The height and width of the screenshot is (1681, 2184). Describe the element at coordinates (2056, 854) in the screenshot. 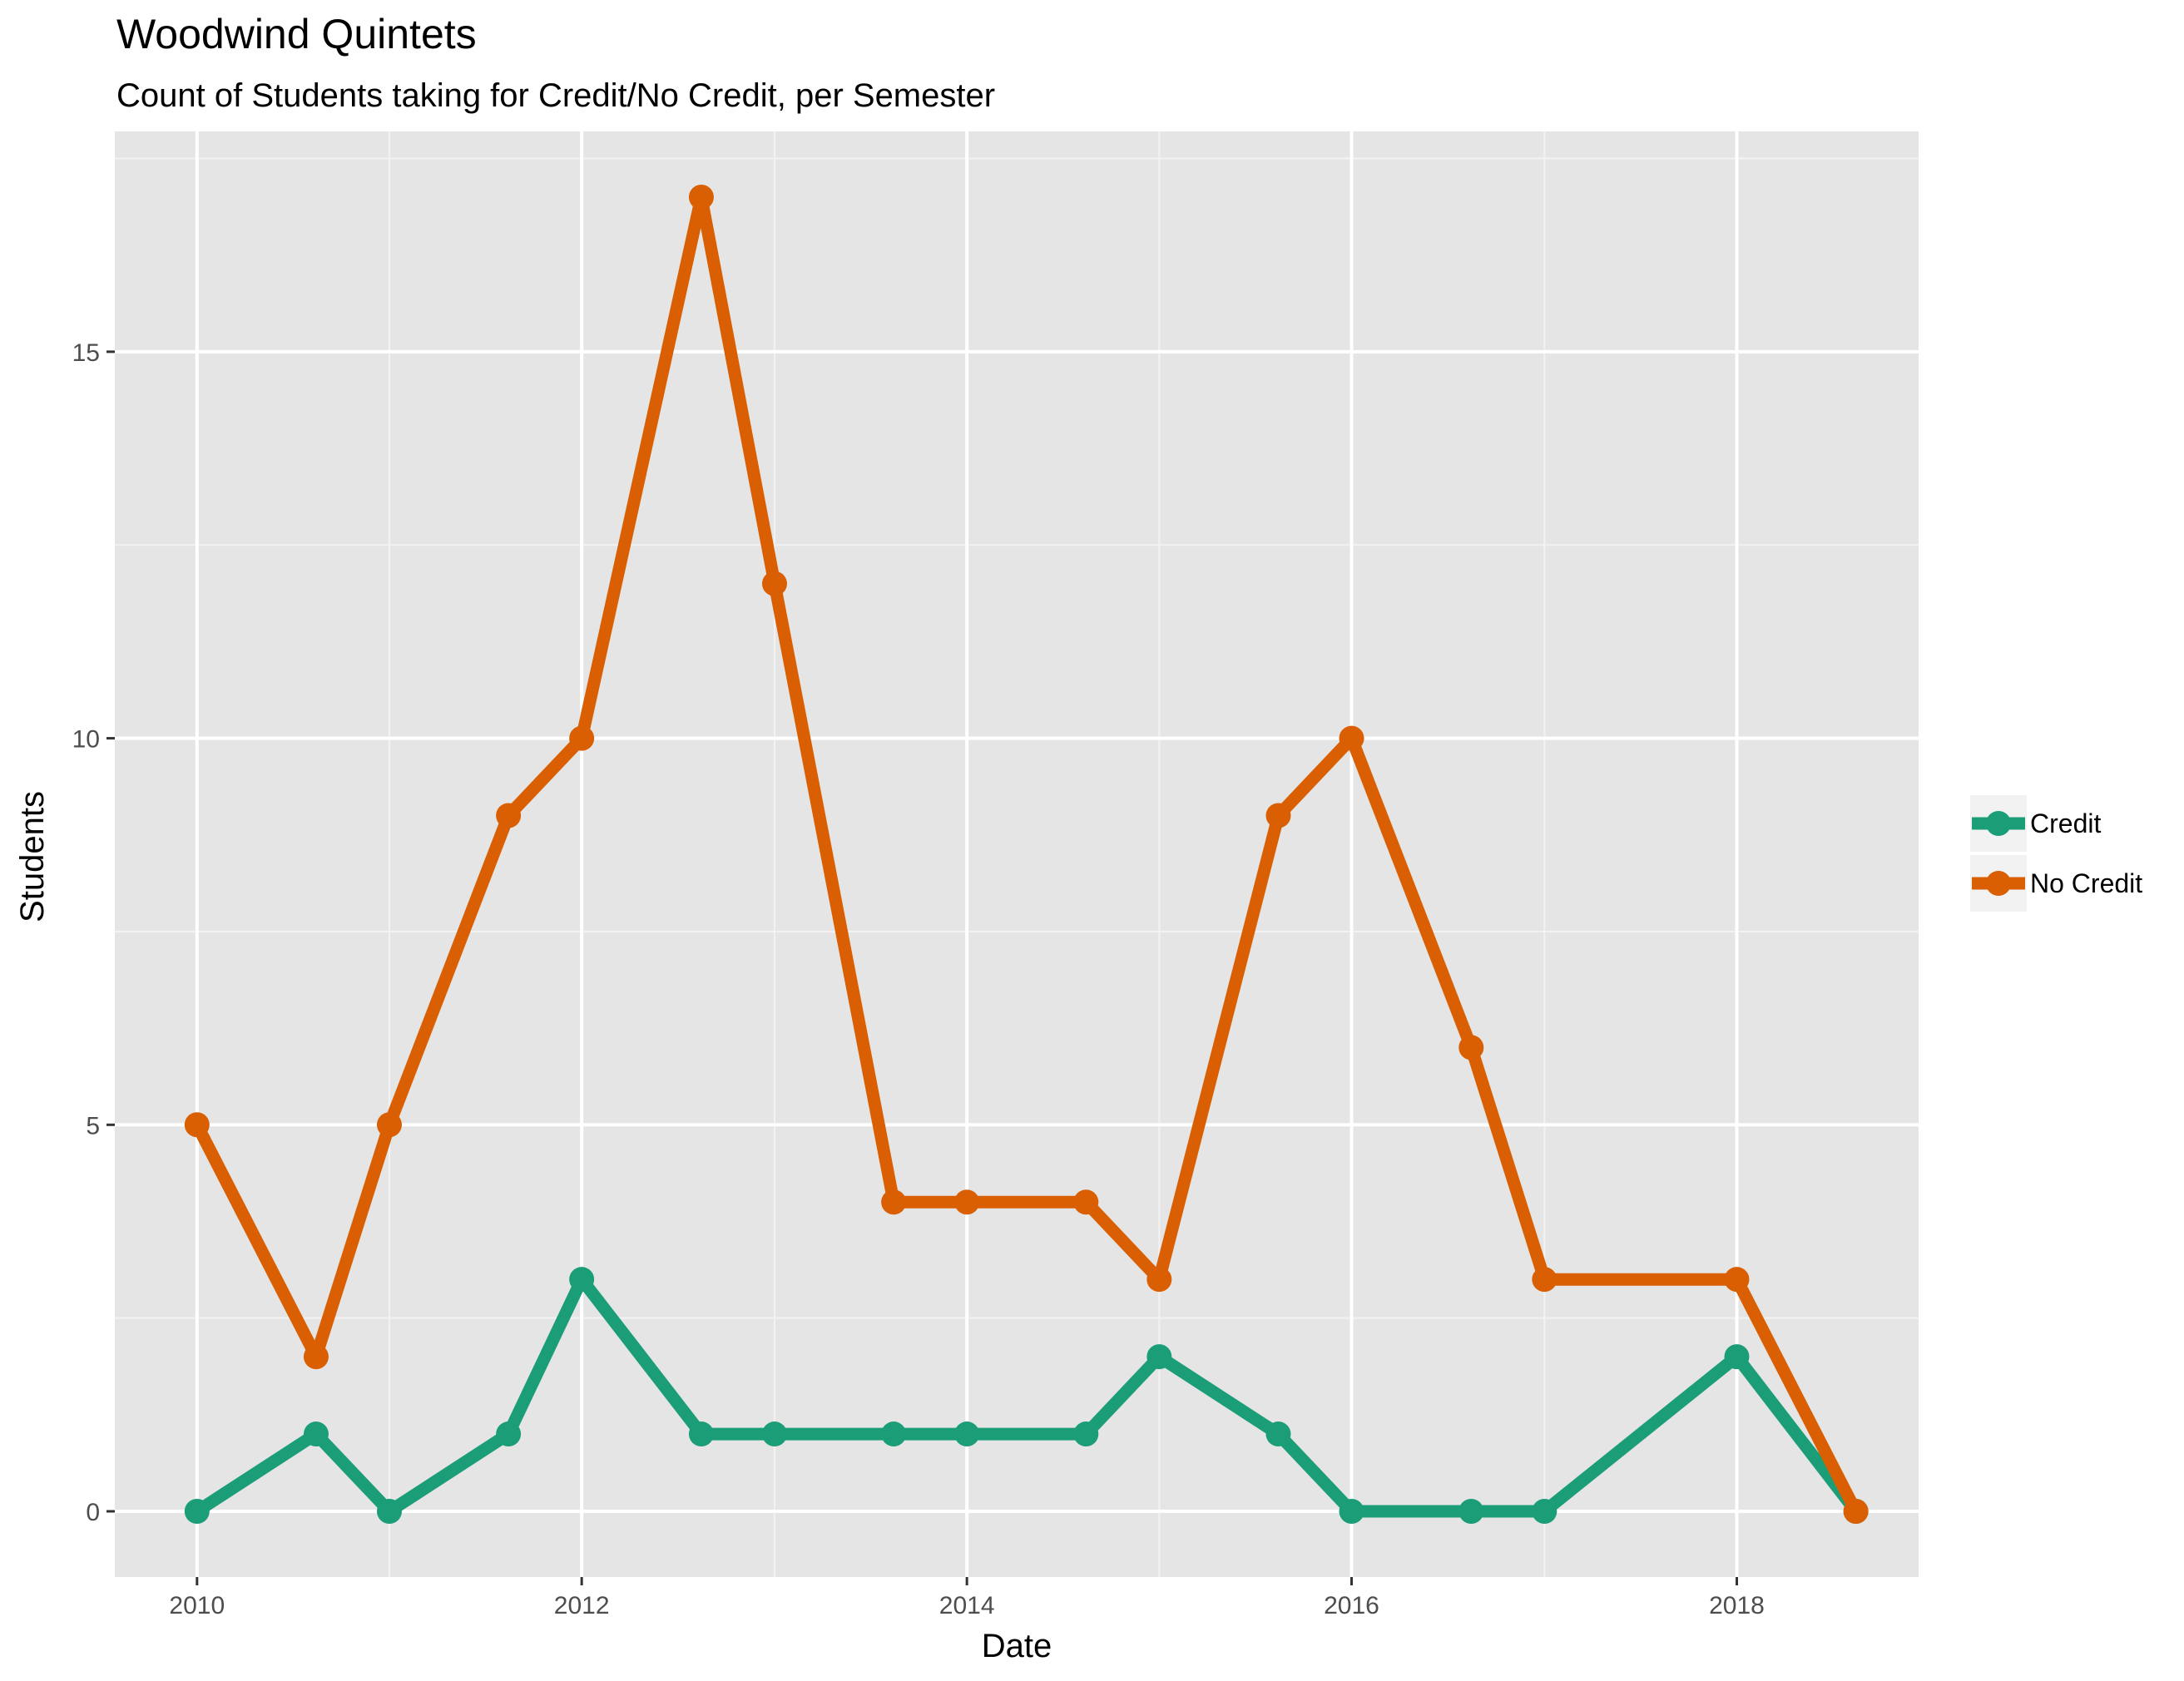

I see `legend: Credit No Credit` at that location.